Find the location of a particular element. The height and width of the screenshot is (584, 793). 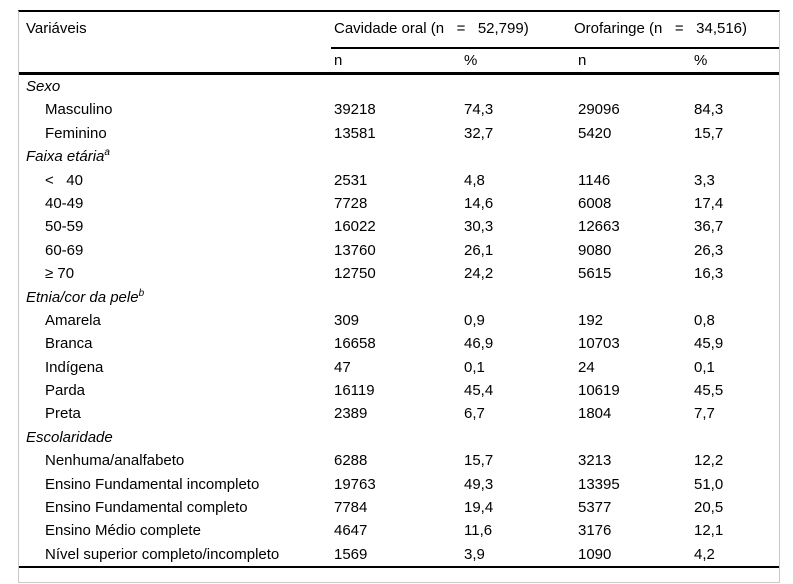

group-header-rule is located at coordinates (555, 48).